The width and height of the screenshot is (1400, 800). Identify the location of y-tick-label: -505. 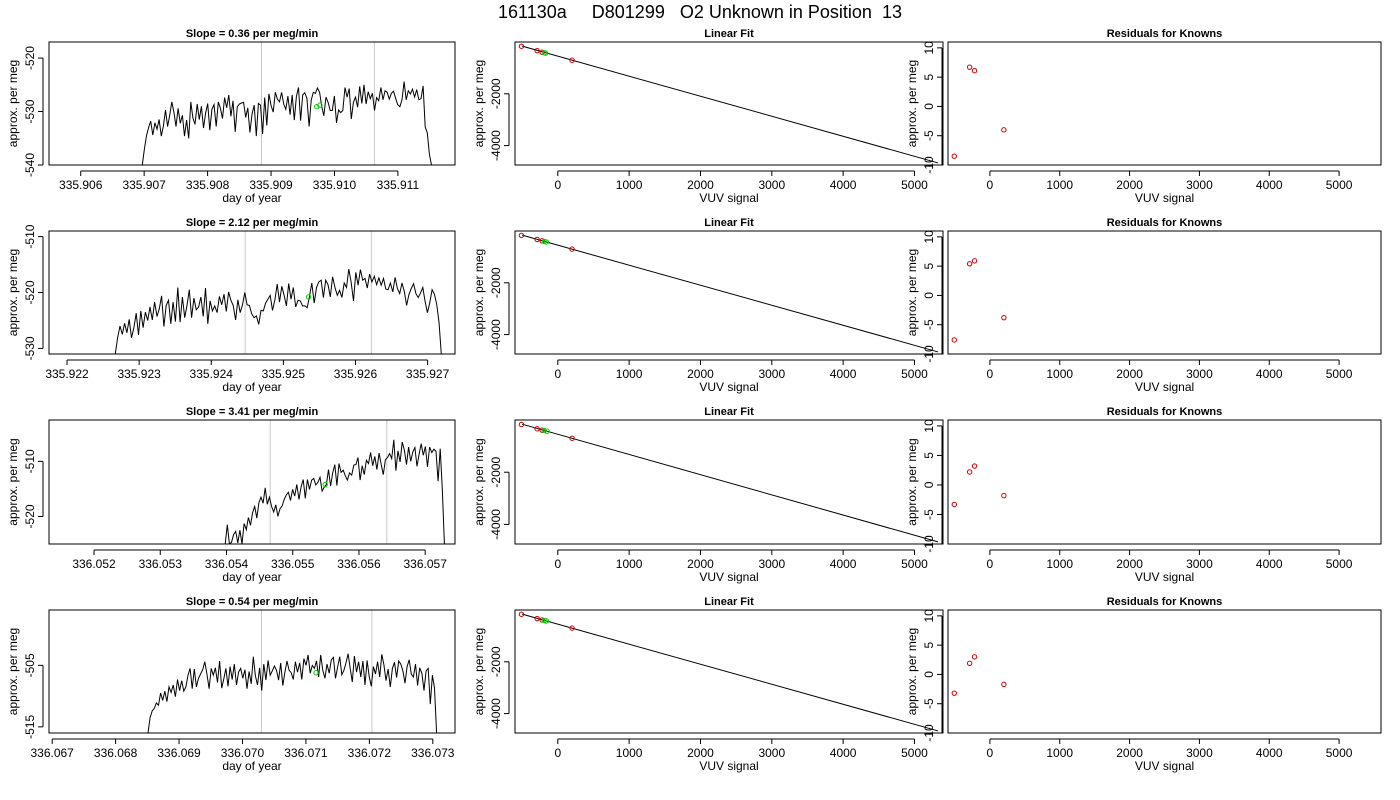
(30, 665).